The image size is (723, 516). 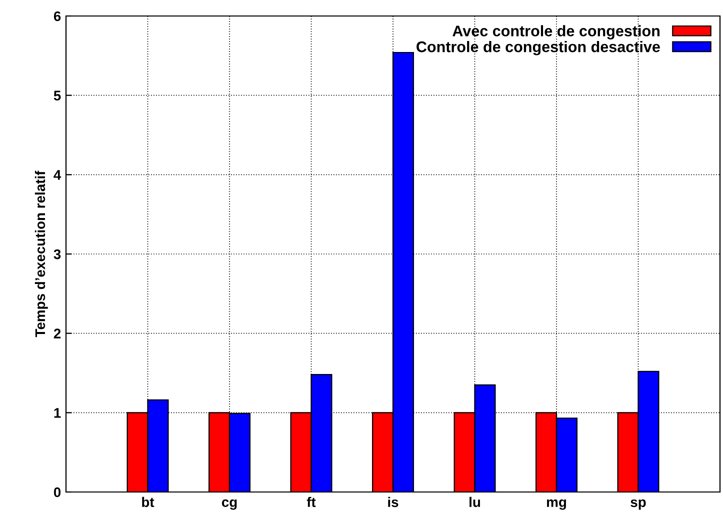 I want to click on y-axis-title: Temps d’execution relatif, so click(x=41, y=254).